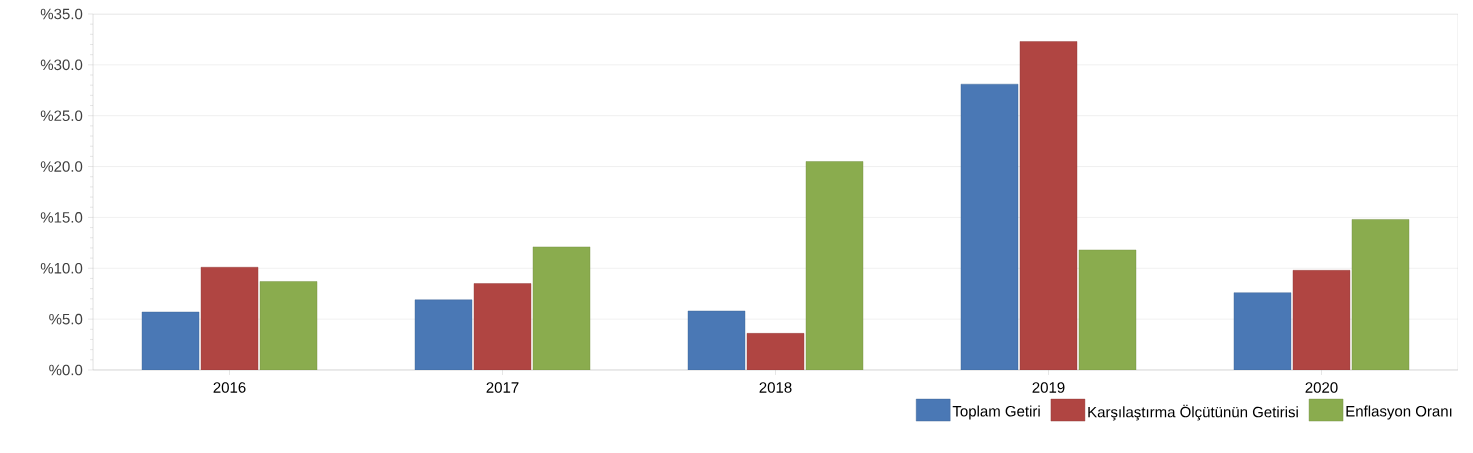 The image size is (1473, 453). I want to click on legend-label: Karşılaştırma Ölçütünün Getirisi, so click(1193, 412).